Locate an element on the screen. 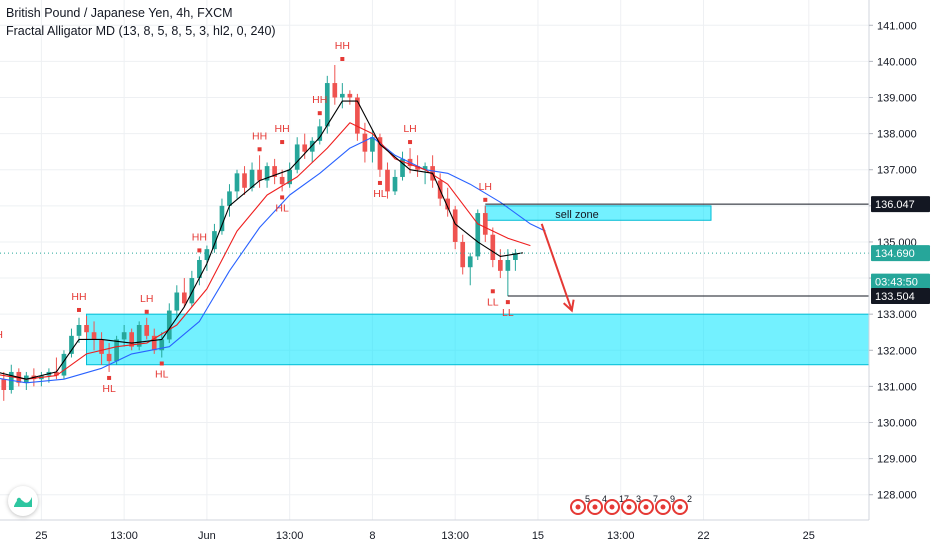 The height and width of the screenshot is (550, 932). event-count: 9 is located at coordinates (672, 499).